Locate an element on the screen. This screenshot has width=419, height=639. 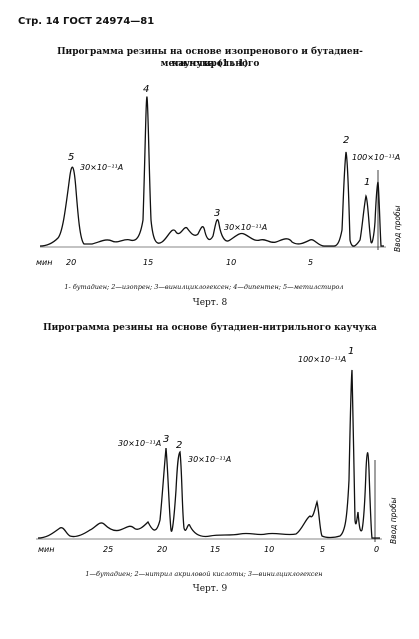
fig9-peak-1: 1 is located at coordinates (351, 351).